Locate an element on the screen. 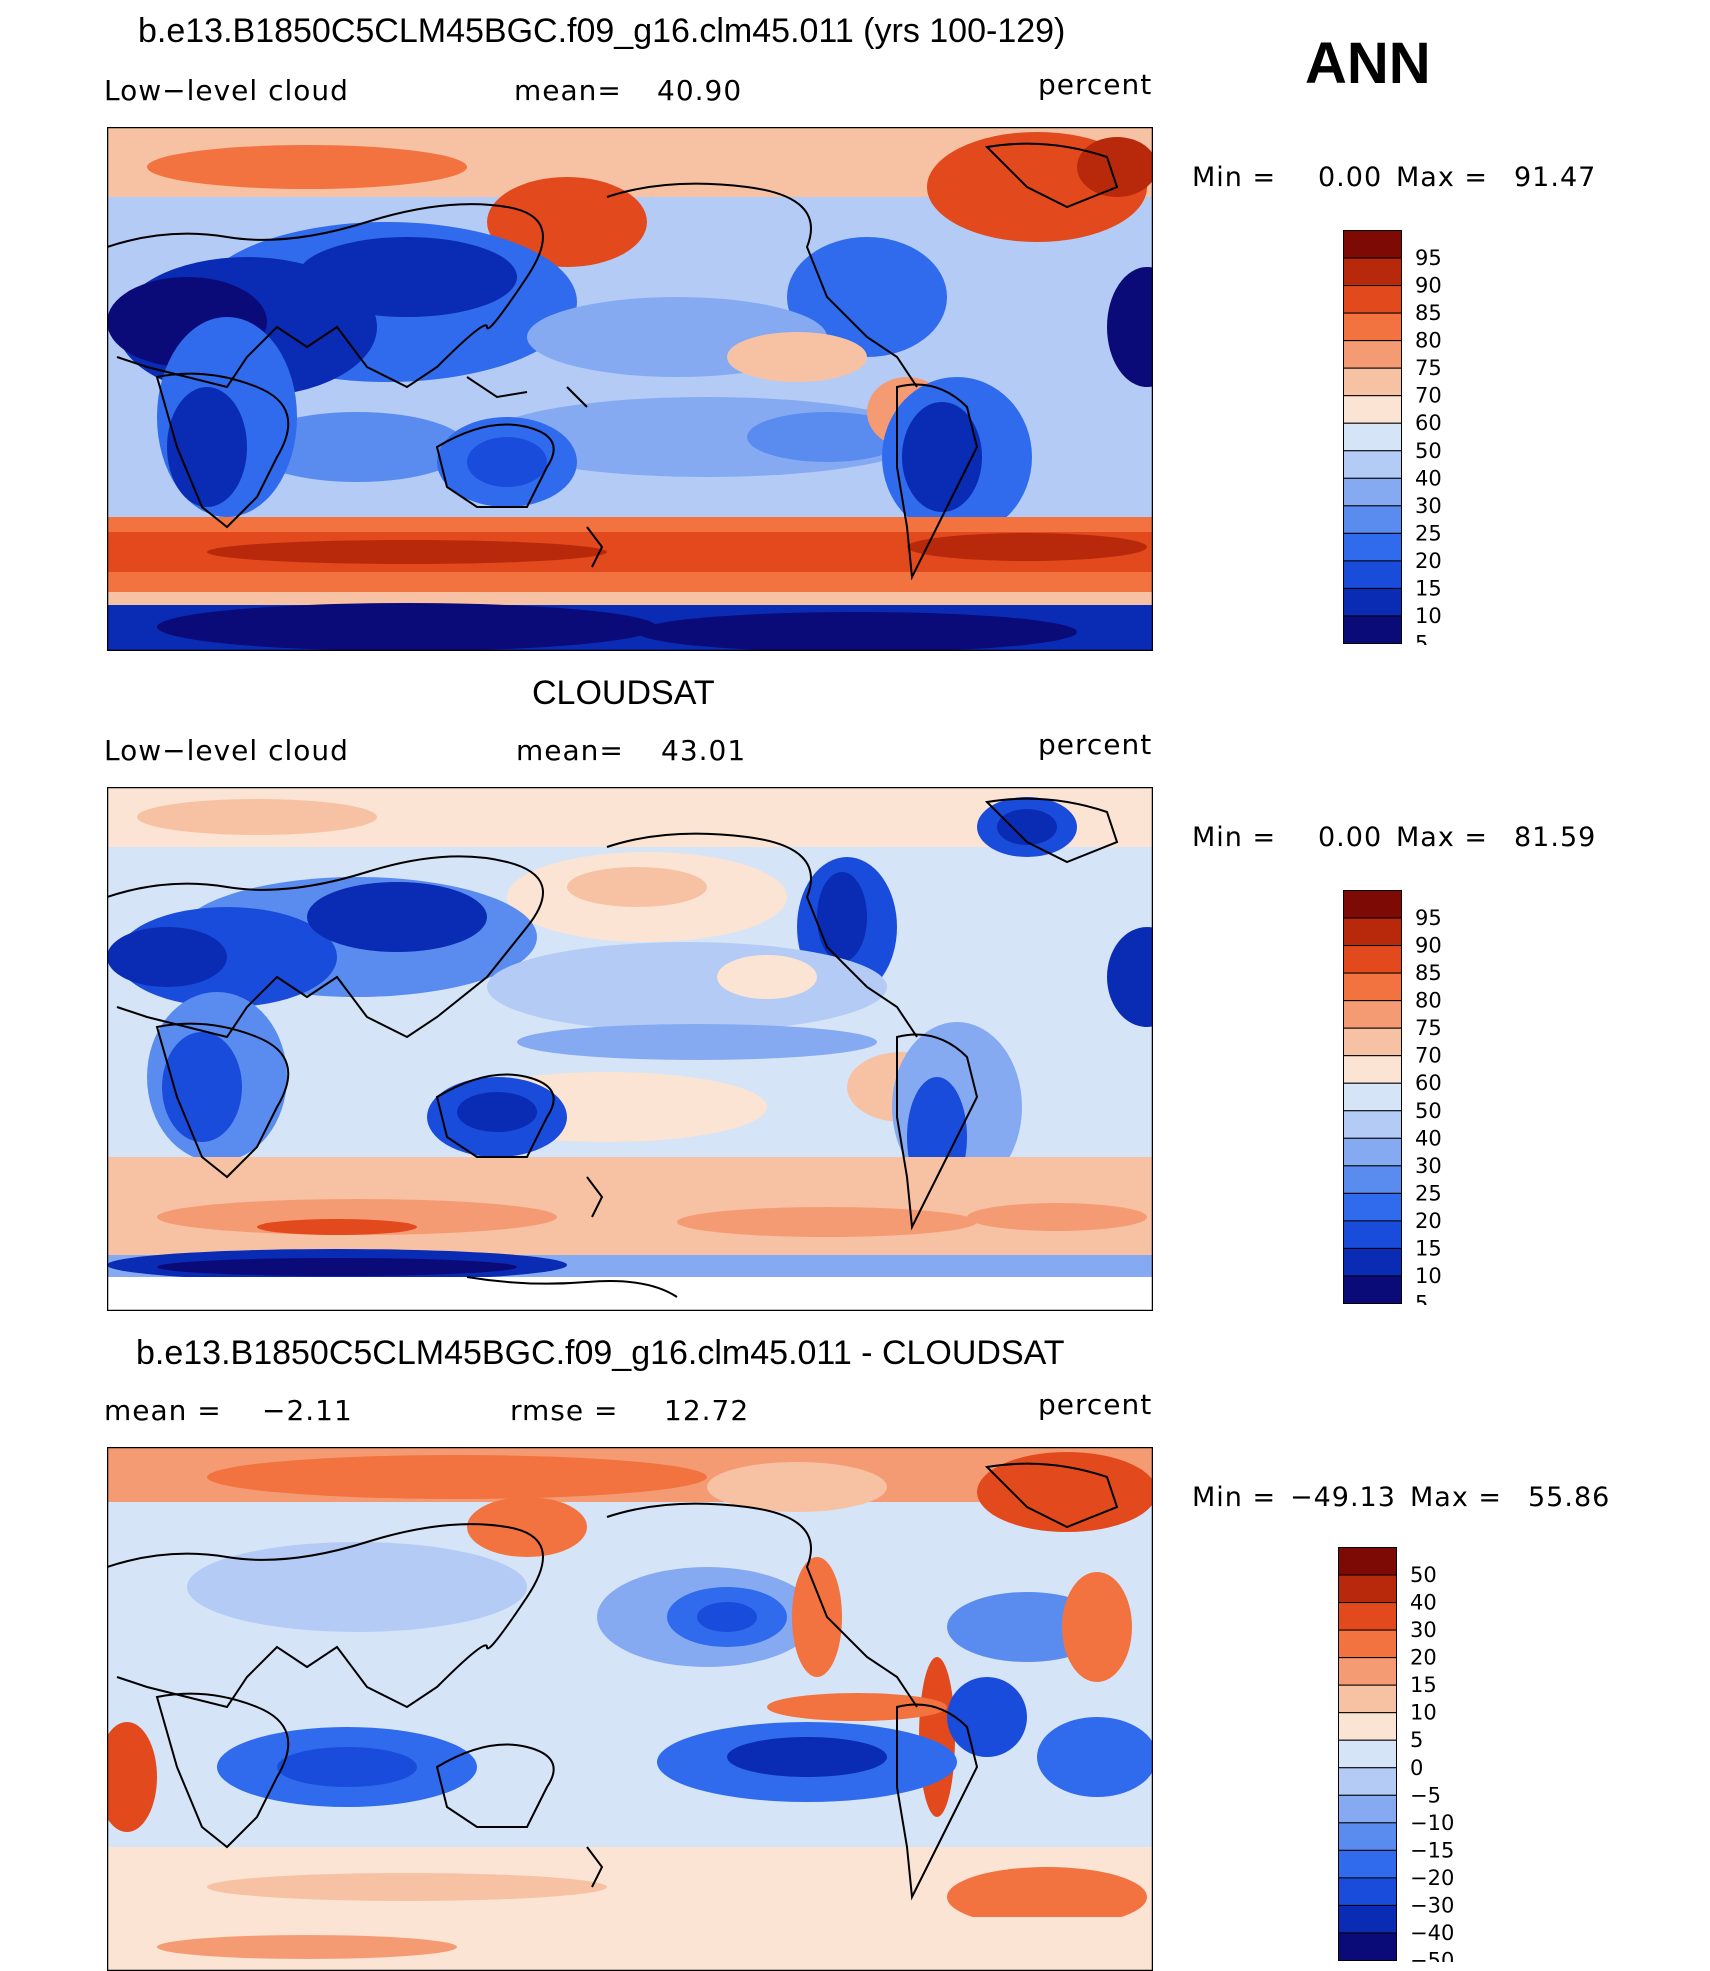  panel-2-mean-value: 43.01 is located at coordinates (704, 750).